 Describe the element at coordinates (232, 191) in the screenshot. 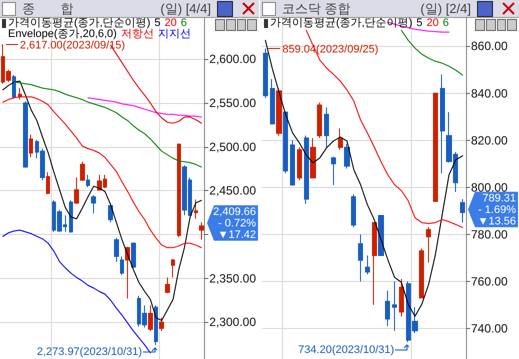

I see `y-tick-label: 2,450.00` at that location.